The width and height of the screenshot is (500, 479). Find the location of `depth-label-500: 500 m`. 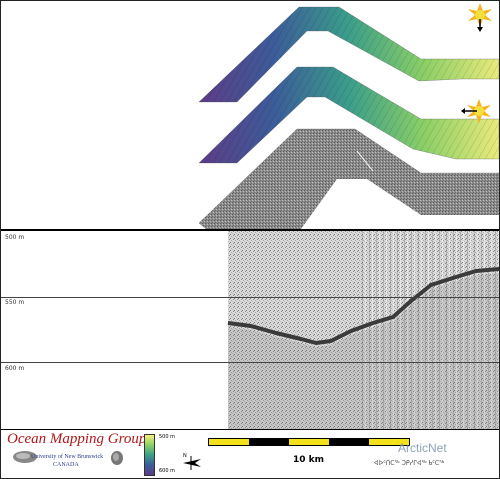

depth-label-500: 500 m is located at coordinates (15, 237).